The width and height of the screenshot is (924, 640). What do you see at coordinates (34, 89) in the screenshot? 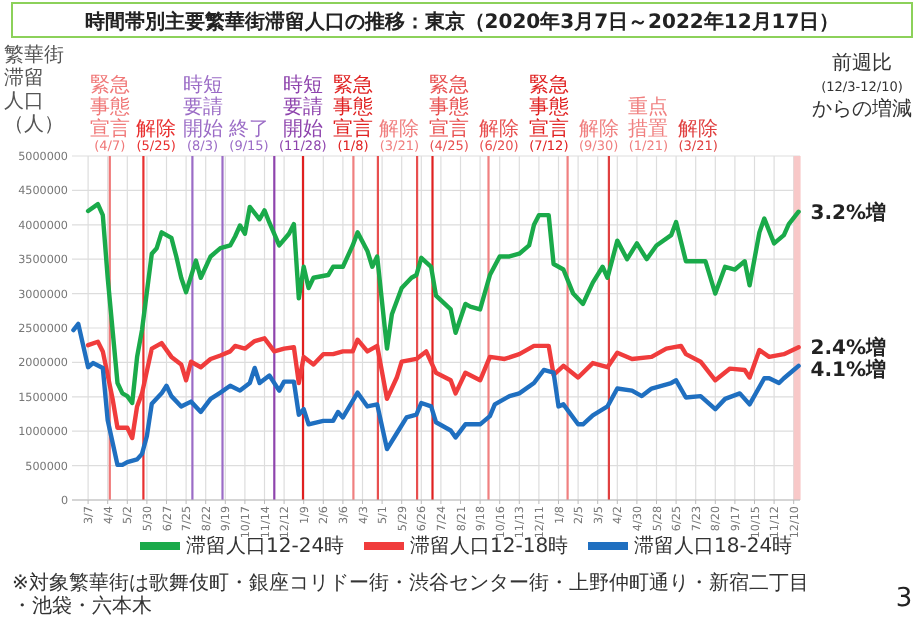
I see `y-axis-title: 繁華街滞留人口（人）` at bounding box center [34, 89].